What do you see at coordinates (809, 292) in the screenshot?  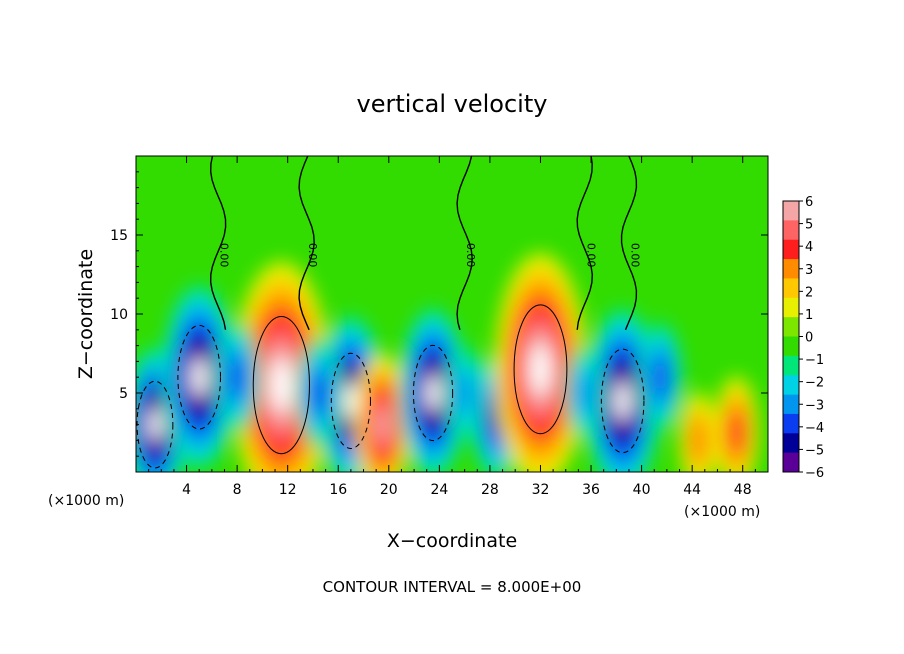 I see `colorbar-label: 2` at bounding box center [809, 292].